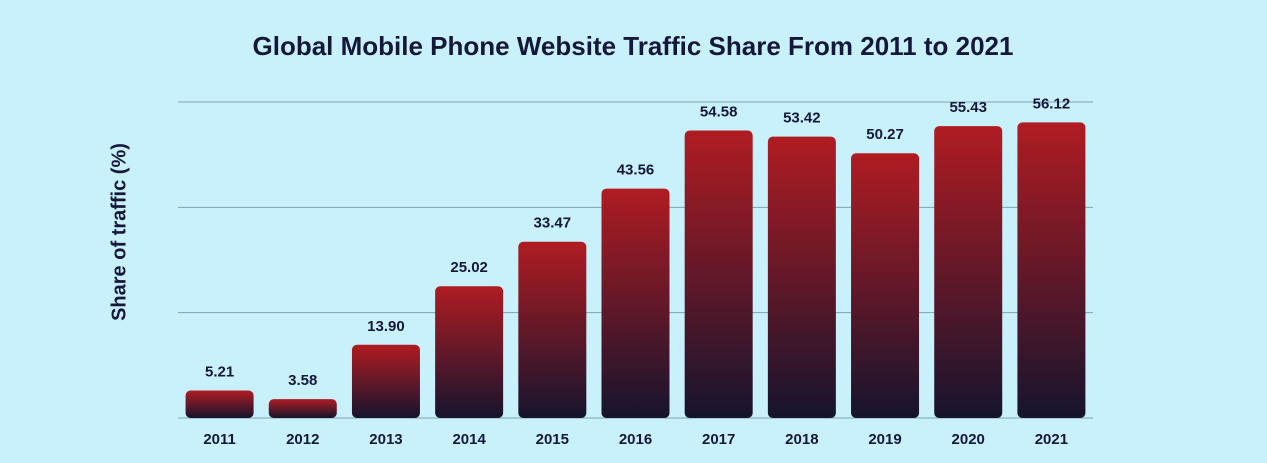 This screenshot has height=463, width=1267. What do you see at coordinates (469, 267) in the screenshot?
I see `value-label: 25.02` at bounding box center [469, 267].